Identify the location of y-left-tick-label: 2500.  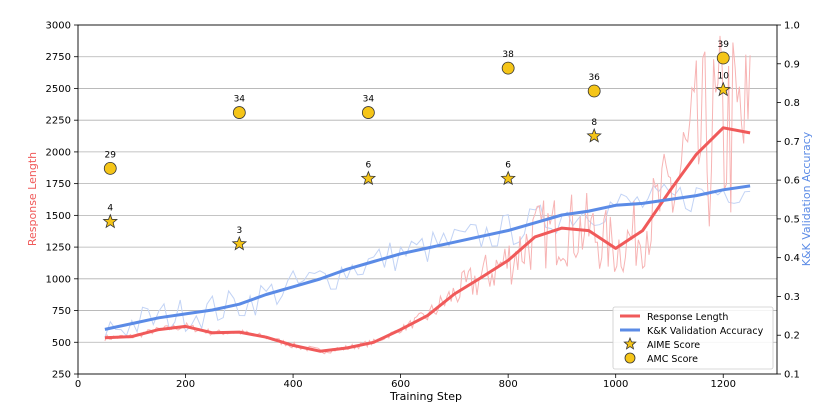
(58, 89).